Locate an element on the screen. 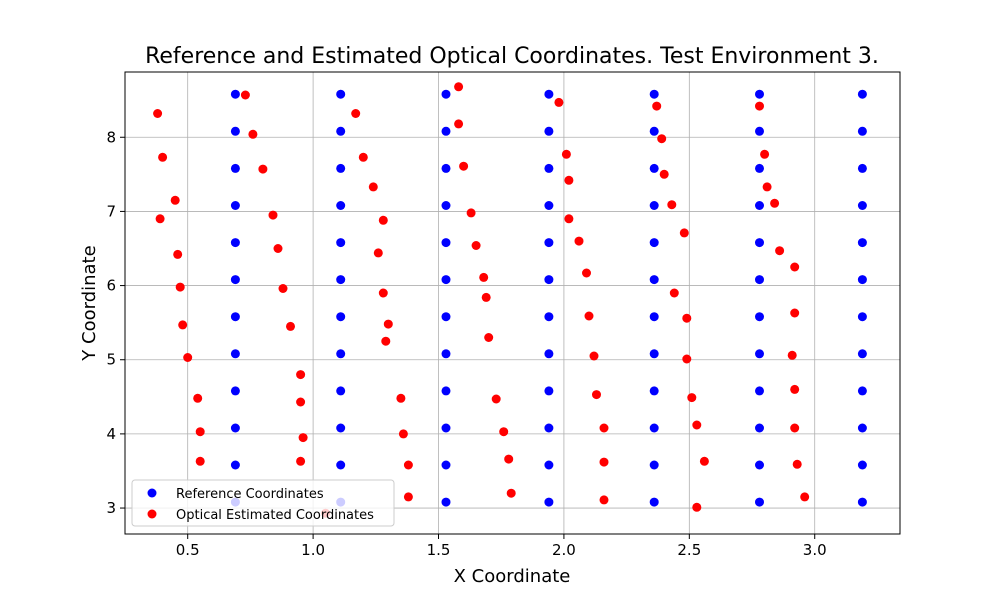 The height and width of the screenshot is (600, 1000). x-tick-label: 0.5 is located at coordinates (188, 550).